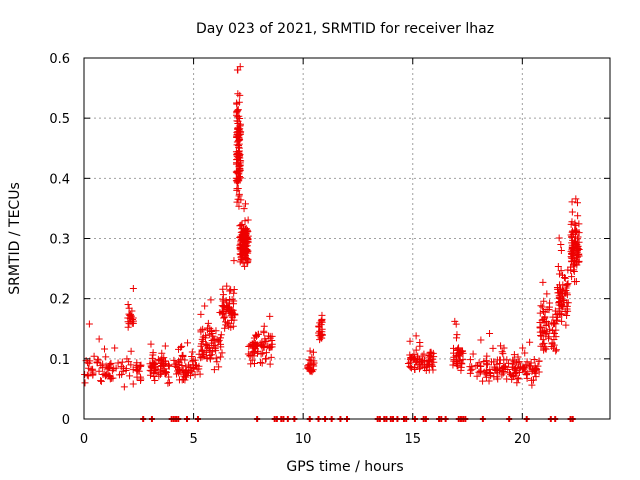 This screenshot has width=640, height=480. What do you see at coordinates (59, 240) in the screenshot?
I see `y-tick-label: 0.3` at bounding box center [59, 240].